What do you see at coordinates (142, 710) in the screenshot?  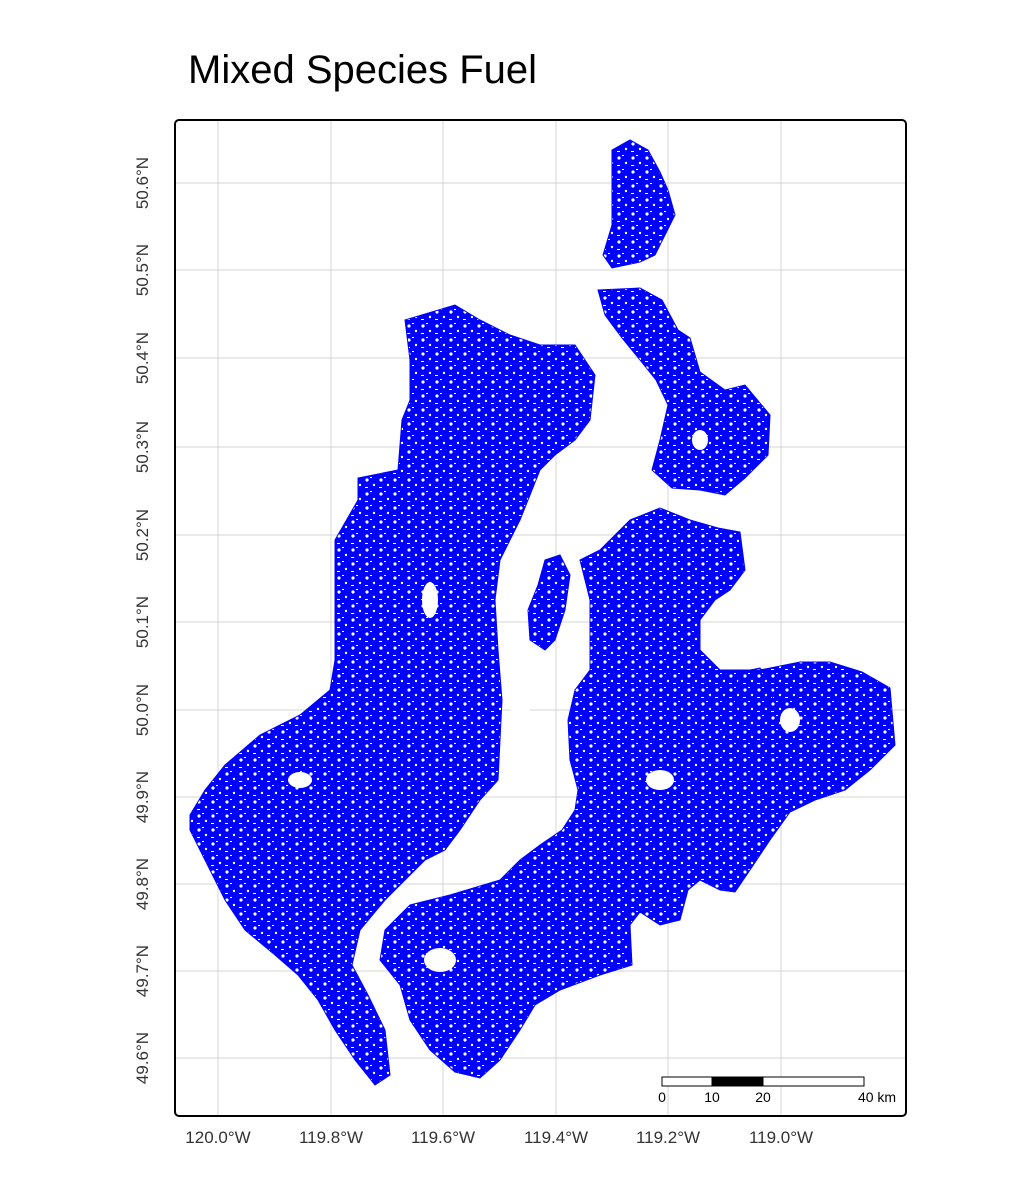 I see `y-tick-label: 50.0°N` at bounding box center [142, 710].